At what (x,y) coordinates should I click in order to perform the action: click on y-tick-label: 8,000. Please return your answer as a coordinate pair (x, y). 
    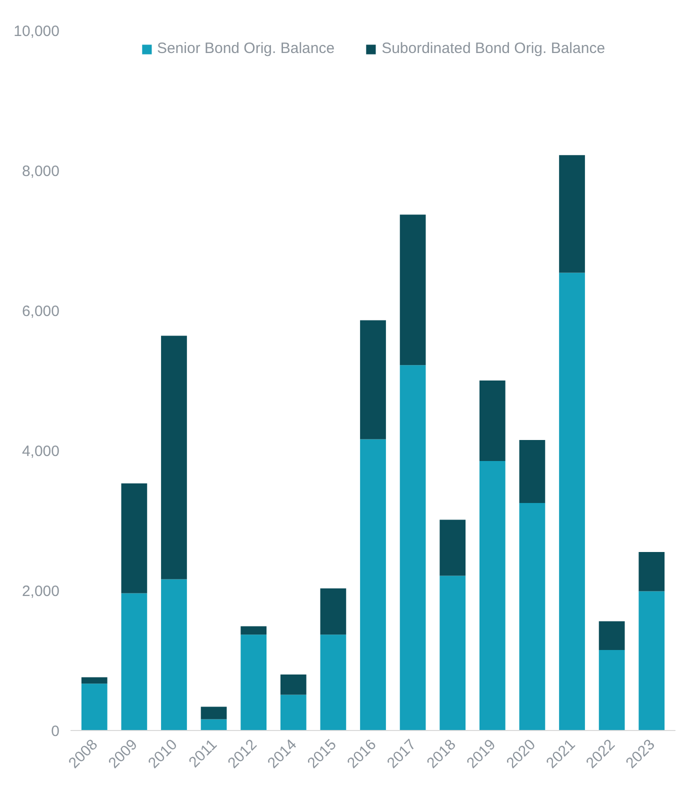
    Looking at the image, I should click on (41, 171).